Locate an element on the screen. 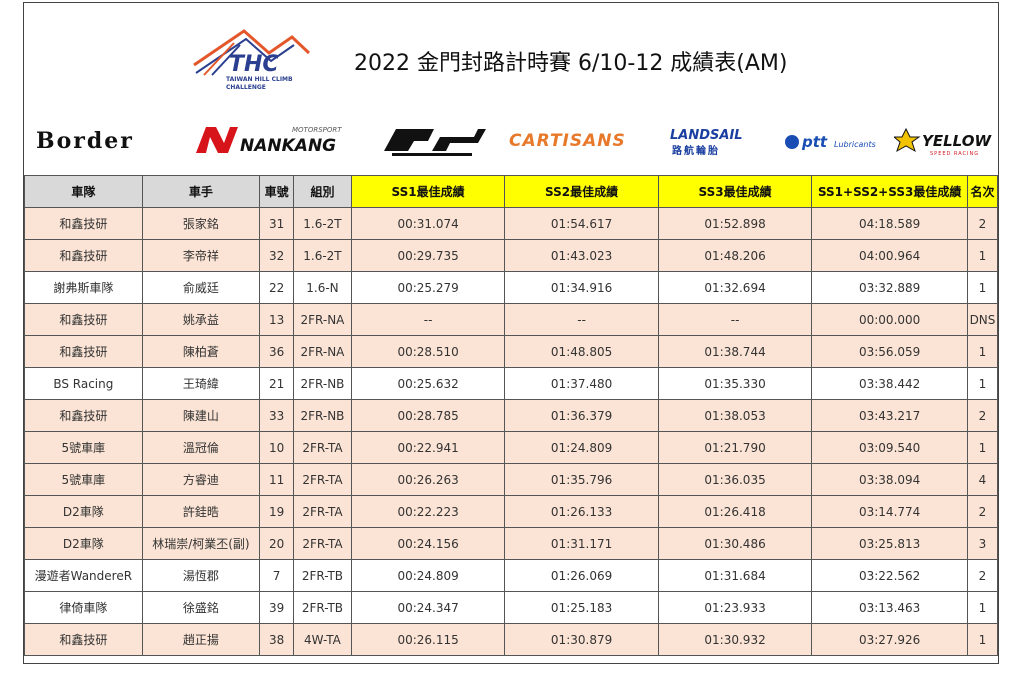  ss3-cell: 01:21.790 is located at coordinates (735, 447).